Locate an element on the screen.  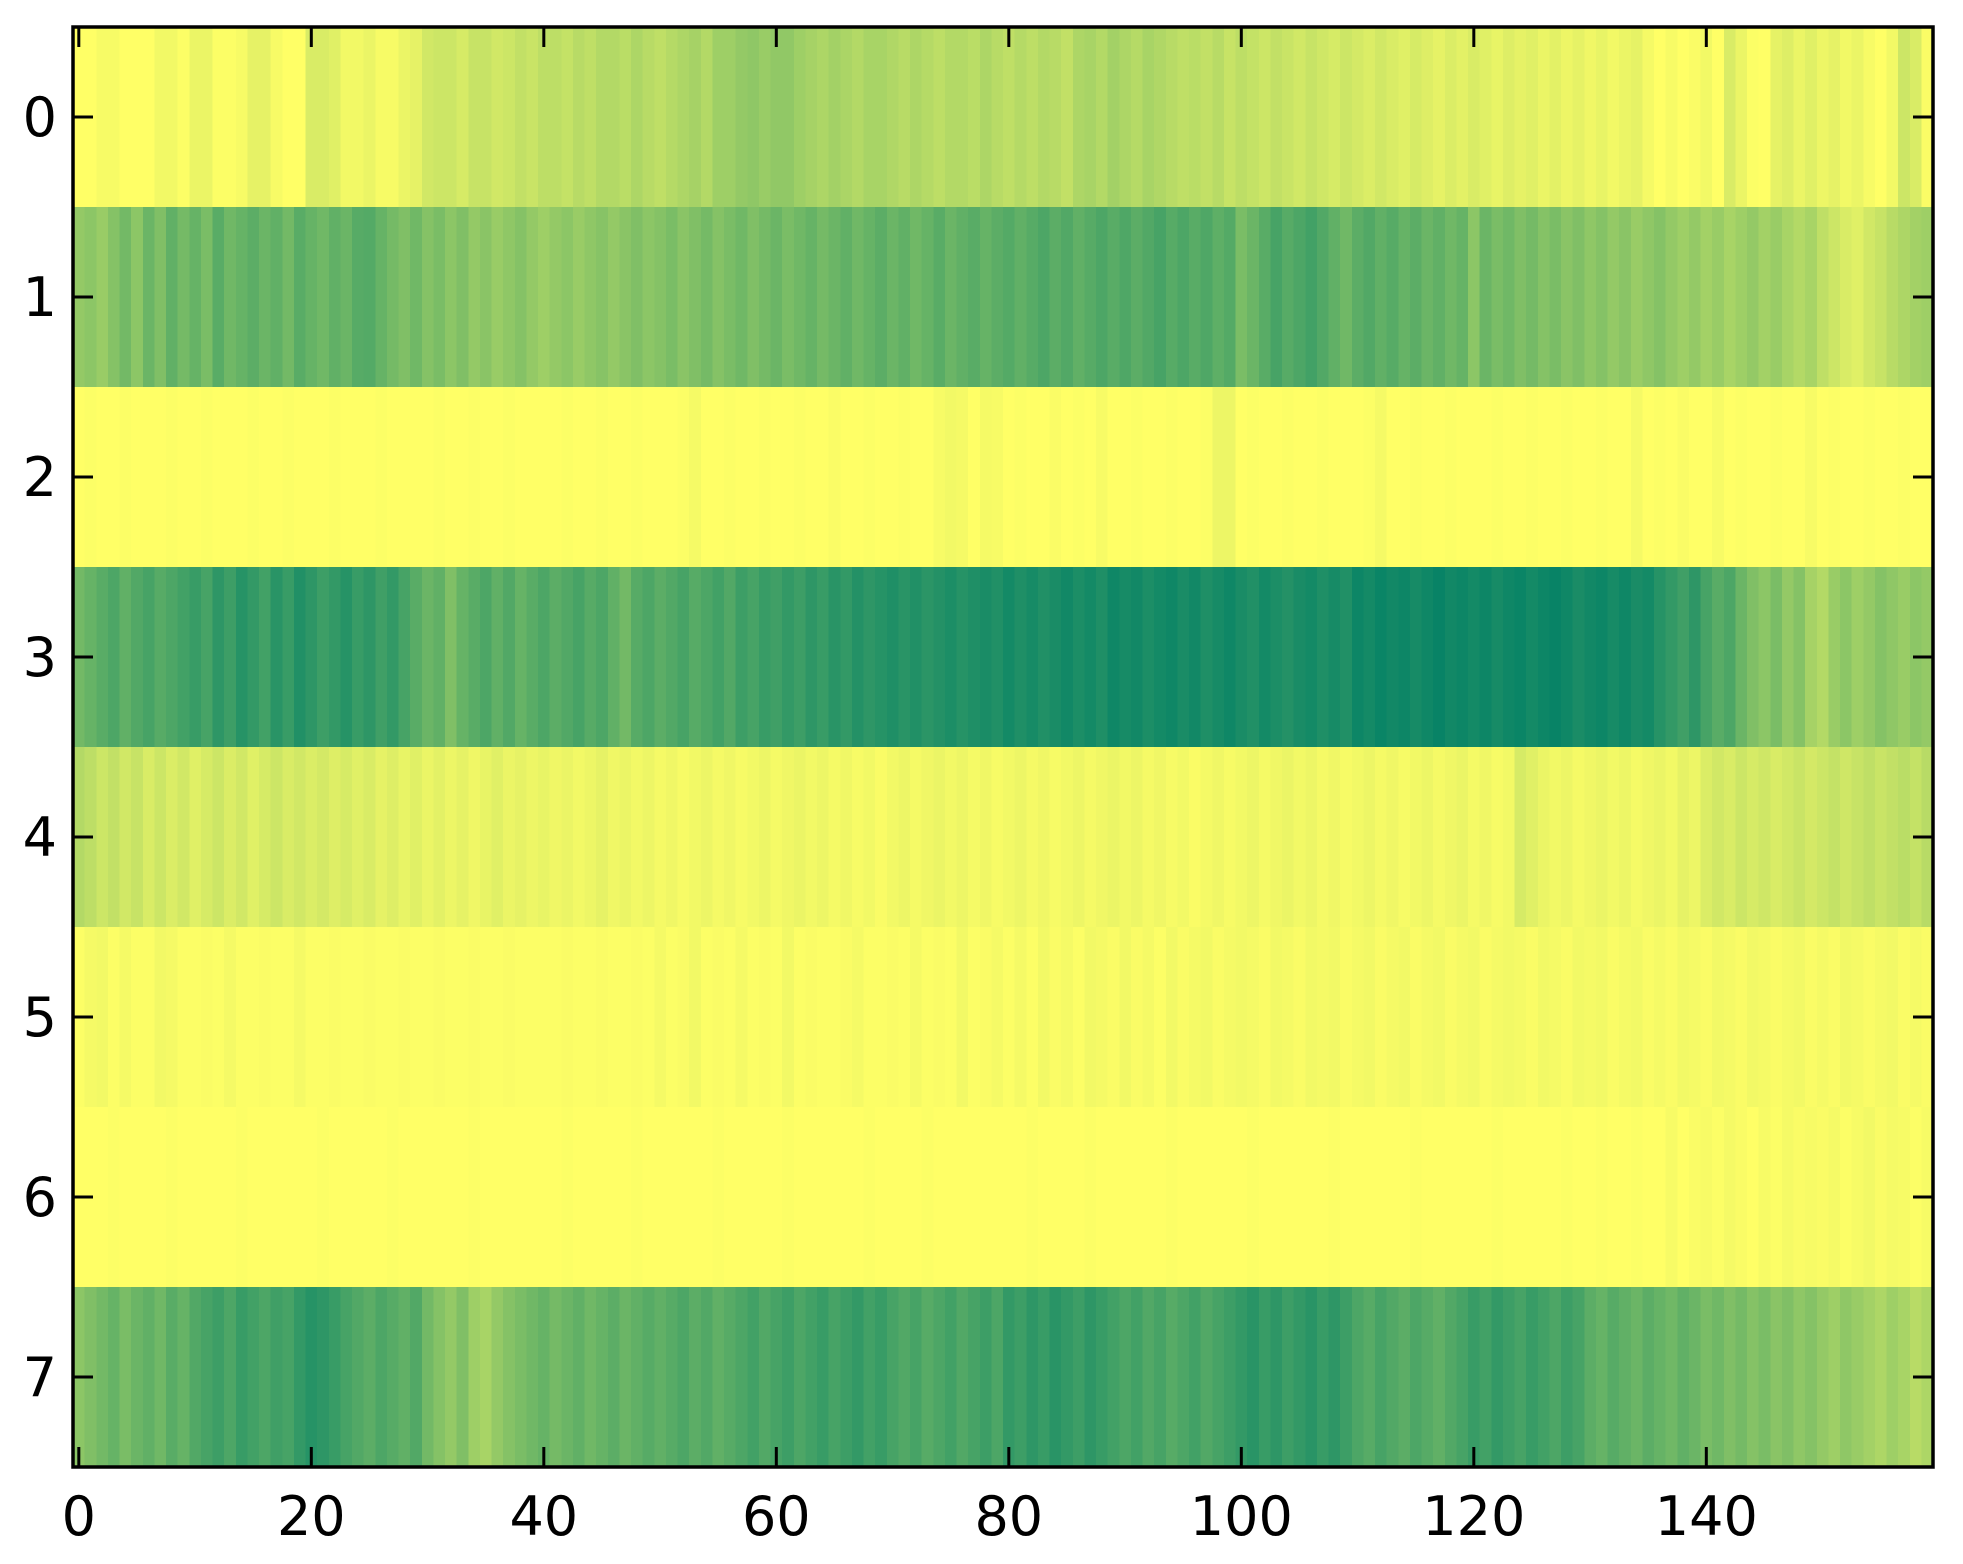
y-tick-label: 0 is located at coordinates (40, 117).